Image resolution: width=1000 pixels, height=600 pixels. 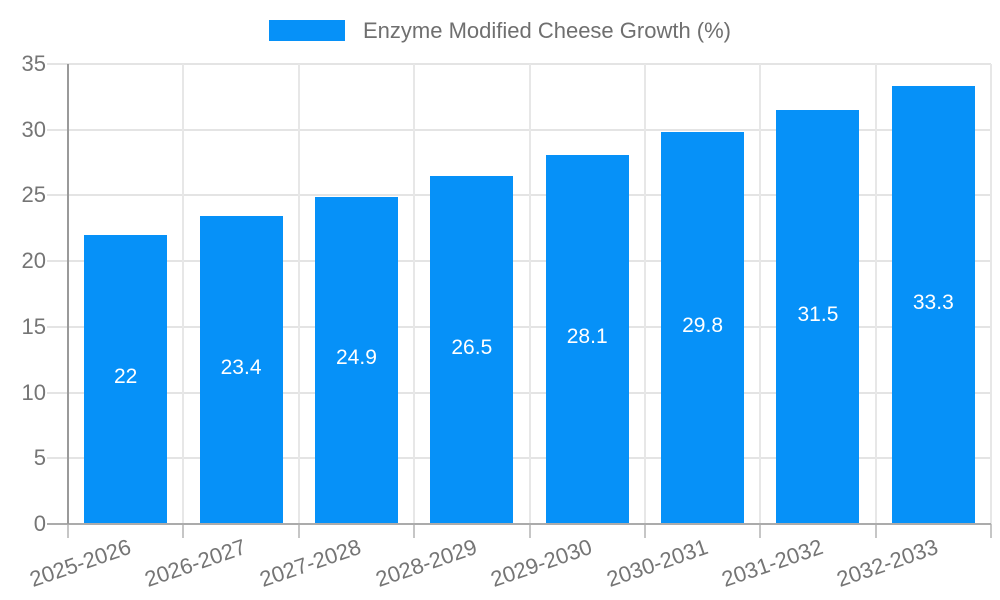 I want to click on bar-value-label: 26.5, so click(x=472, y=347).